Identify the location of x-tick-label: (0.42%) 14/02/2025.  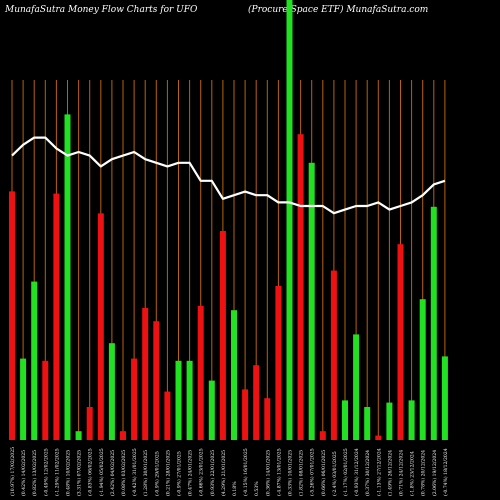
(23, 473).